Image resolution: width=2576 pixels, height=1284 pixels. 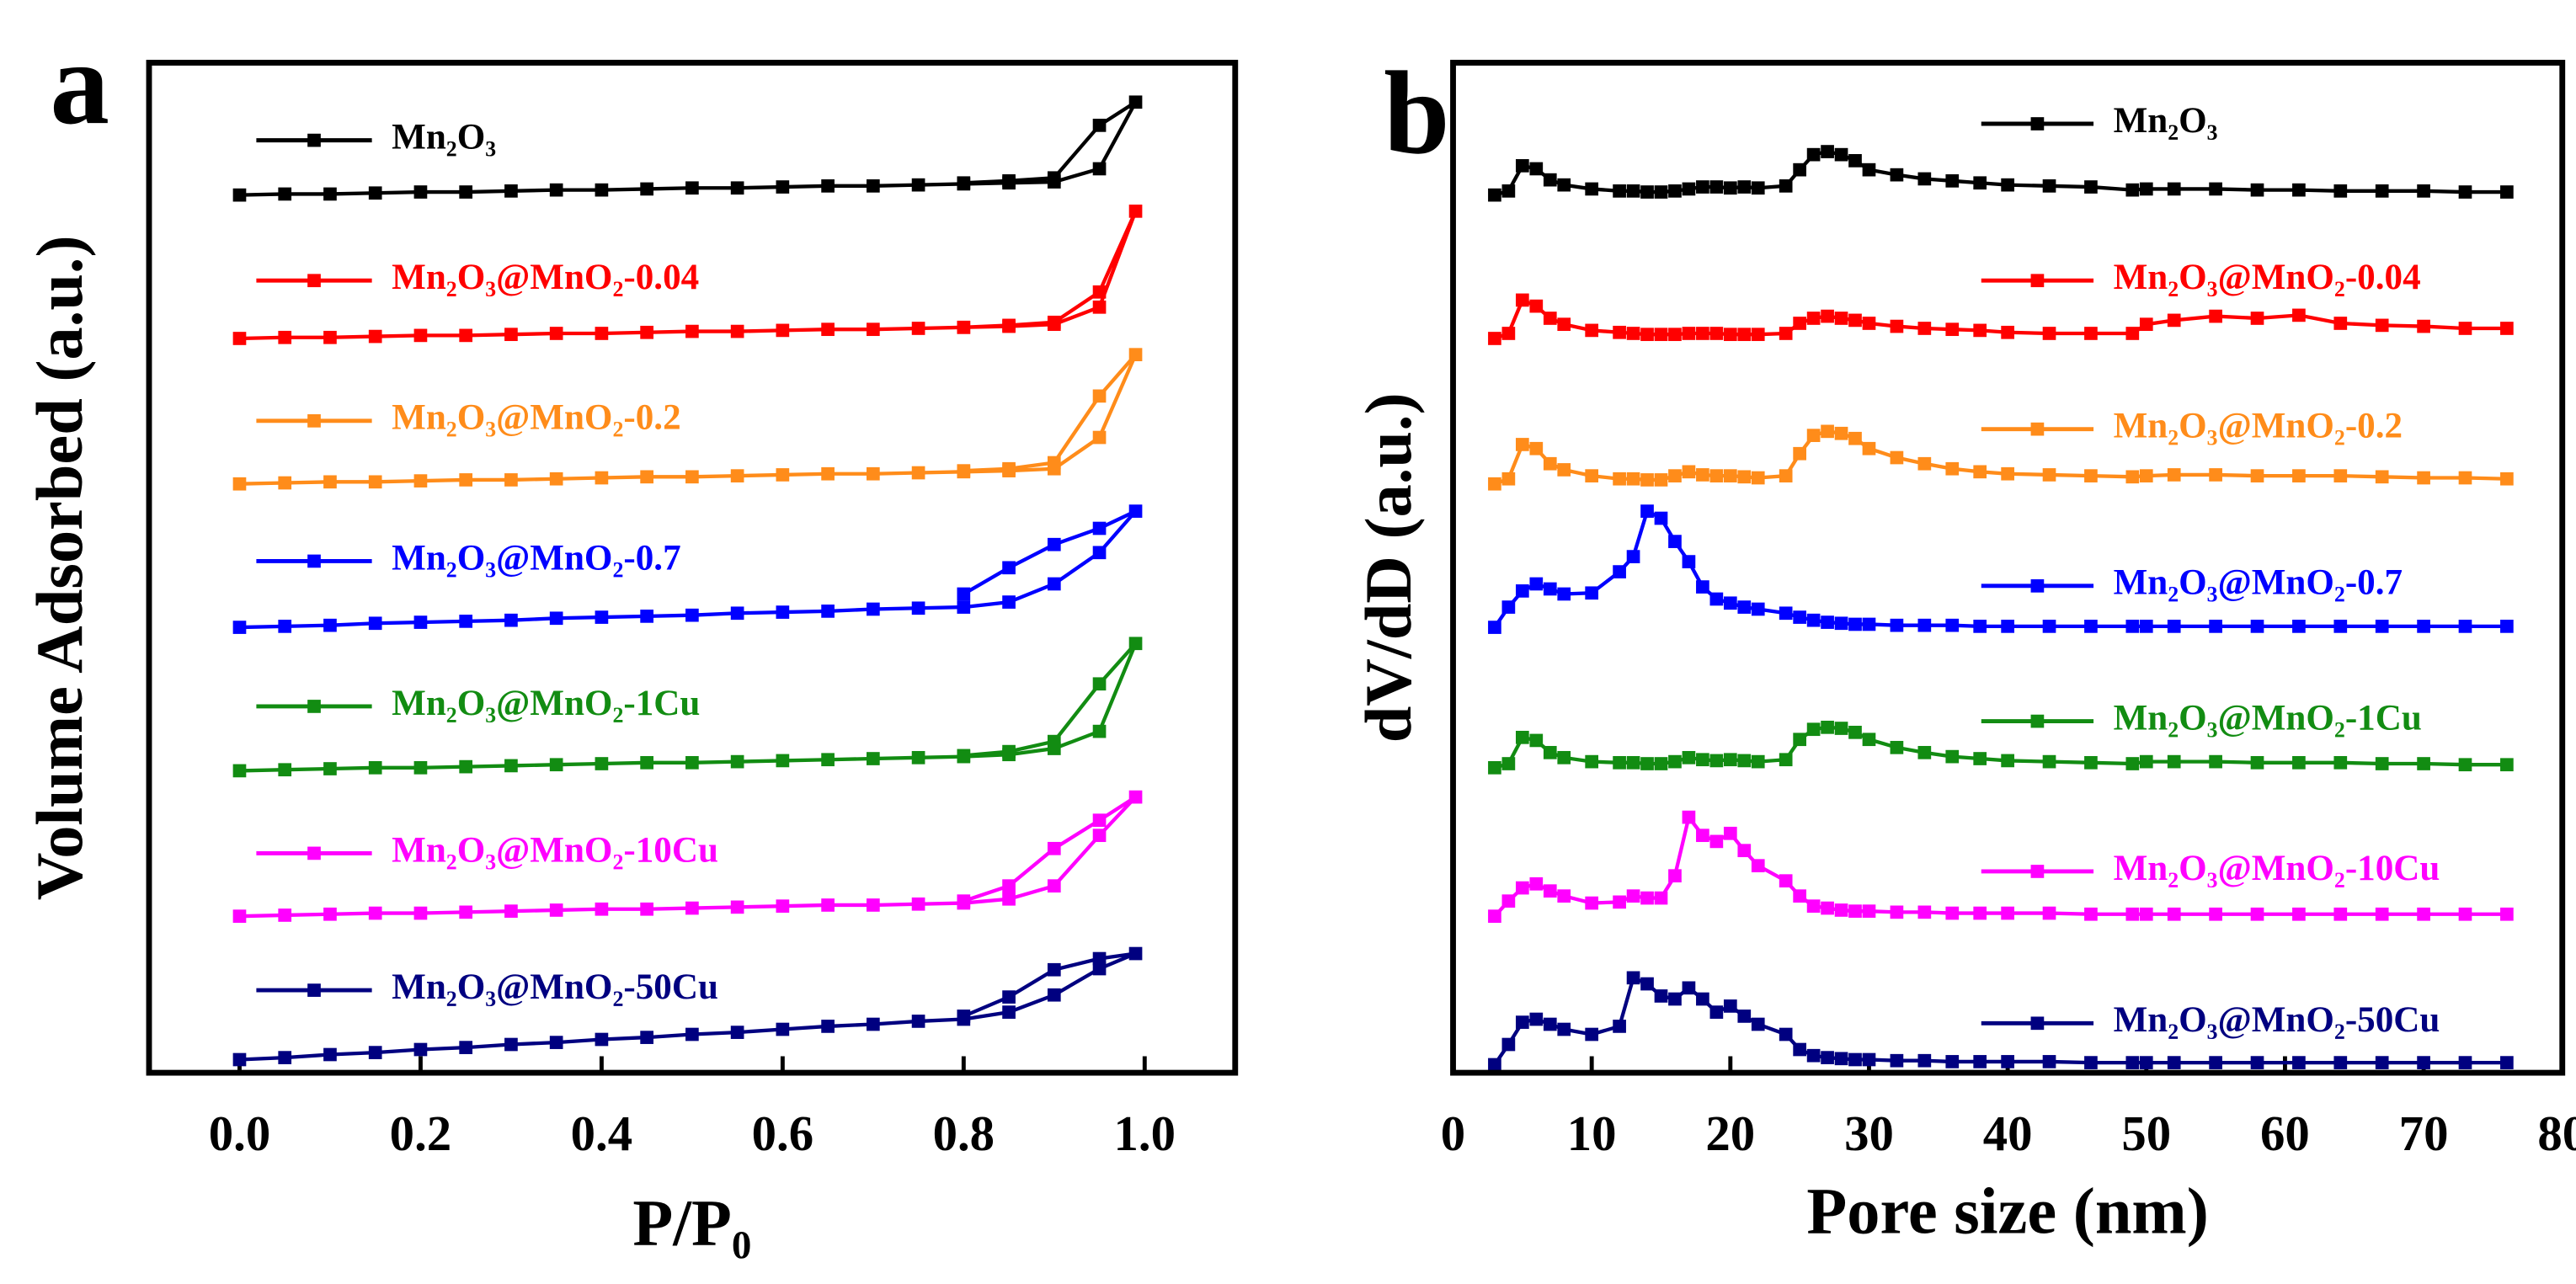 I want to click on x-tick-label: 40, so click(x=2008, y=1133).